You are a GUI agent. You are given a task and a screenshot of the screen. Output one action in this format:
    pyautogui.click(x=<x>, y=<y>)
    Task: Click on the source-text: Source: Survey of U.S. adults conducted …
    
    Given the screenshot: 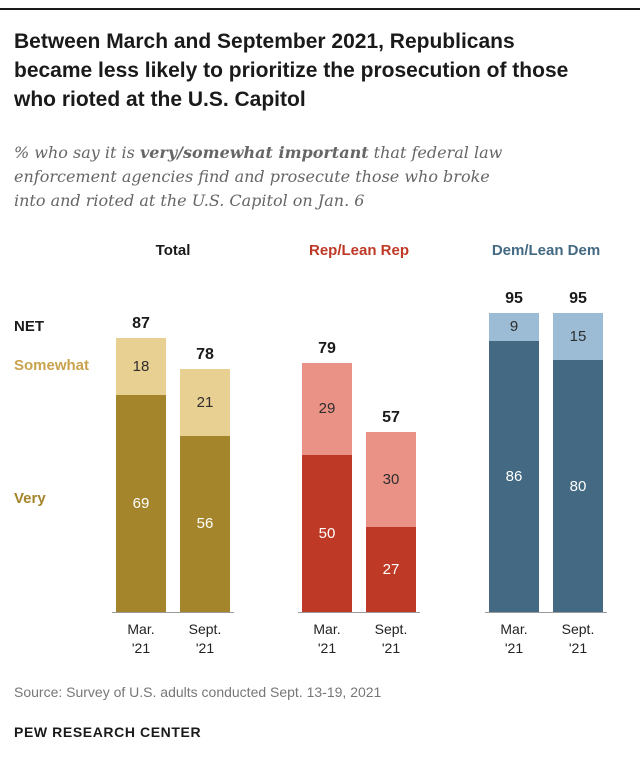 What is the action you would take?
    pyautogui.click(x=198, y=692)
    